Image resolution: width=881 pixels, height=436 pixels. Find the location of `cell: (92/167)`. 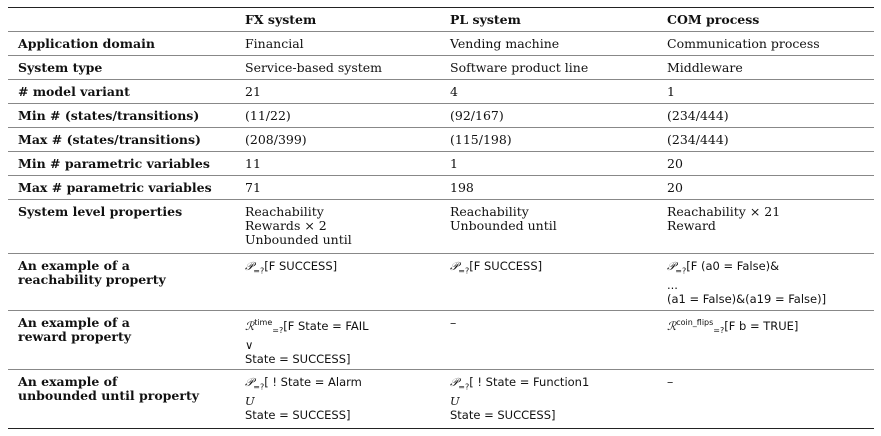

cell: (92/167) is located at coordinates (477, 115).